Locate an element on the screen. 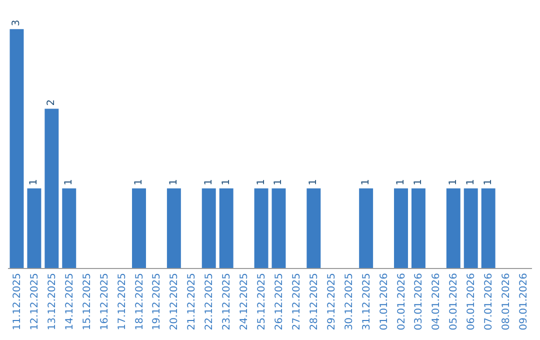  x-tick-label: 02.01.2026 is located at coordinates (402, 301).